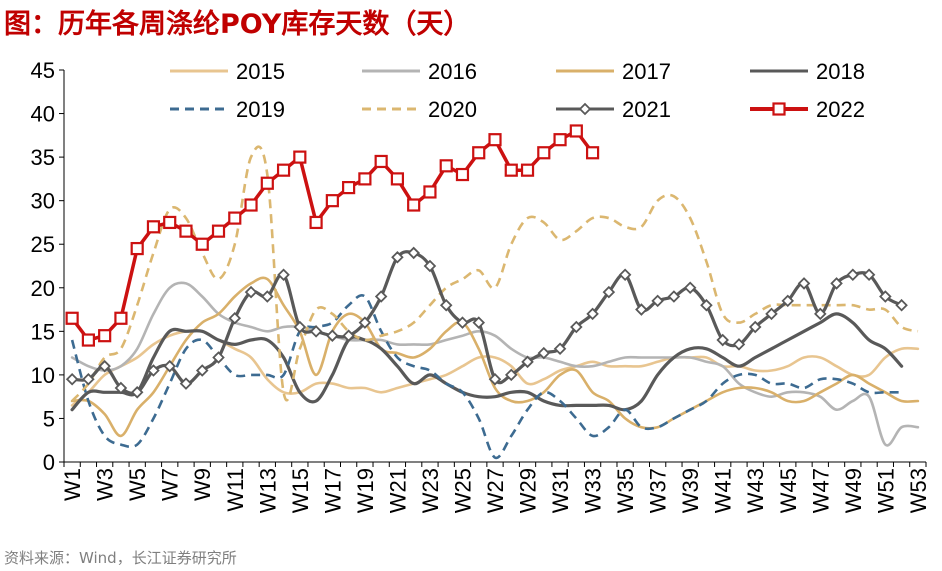  Describe the element at coordinates (43, 114) in the screenshot. I see `y-tick-label: 40` at that location.